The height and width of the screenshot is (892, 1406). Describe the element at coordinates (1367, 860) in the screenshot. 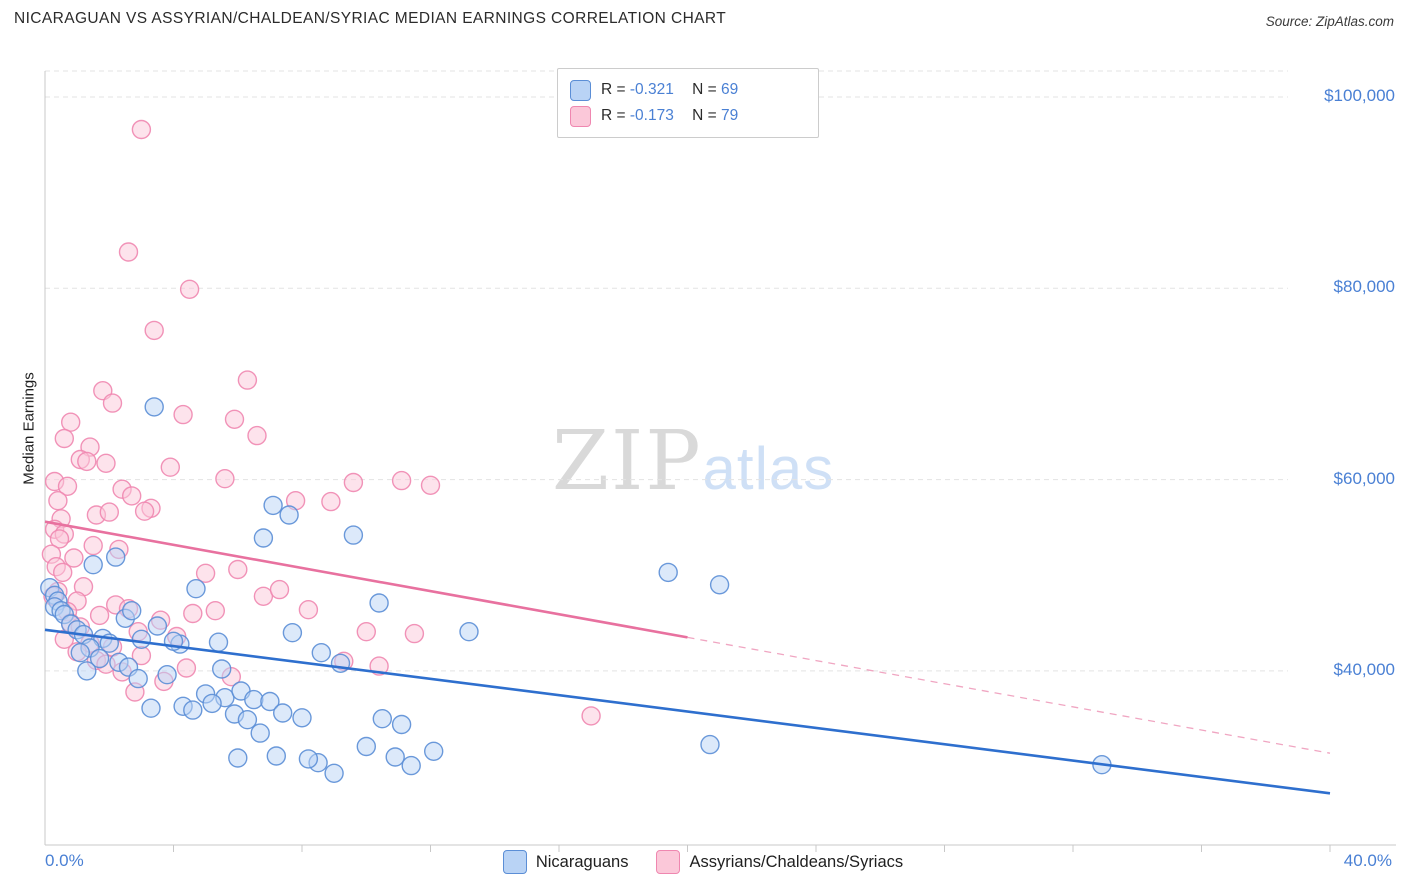

I see `x-axis-max-label: 40.0%` at that location.